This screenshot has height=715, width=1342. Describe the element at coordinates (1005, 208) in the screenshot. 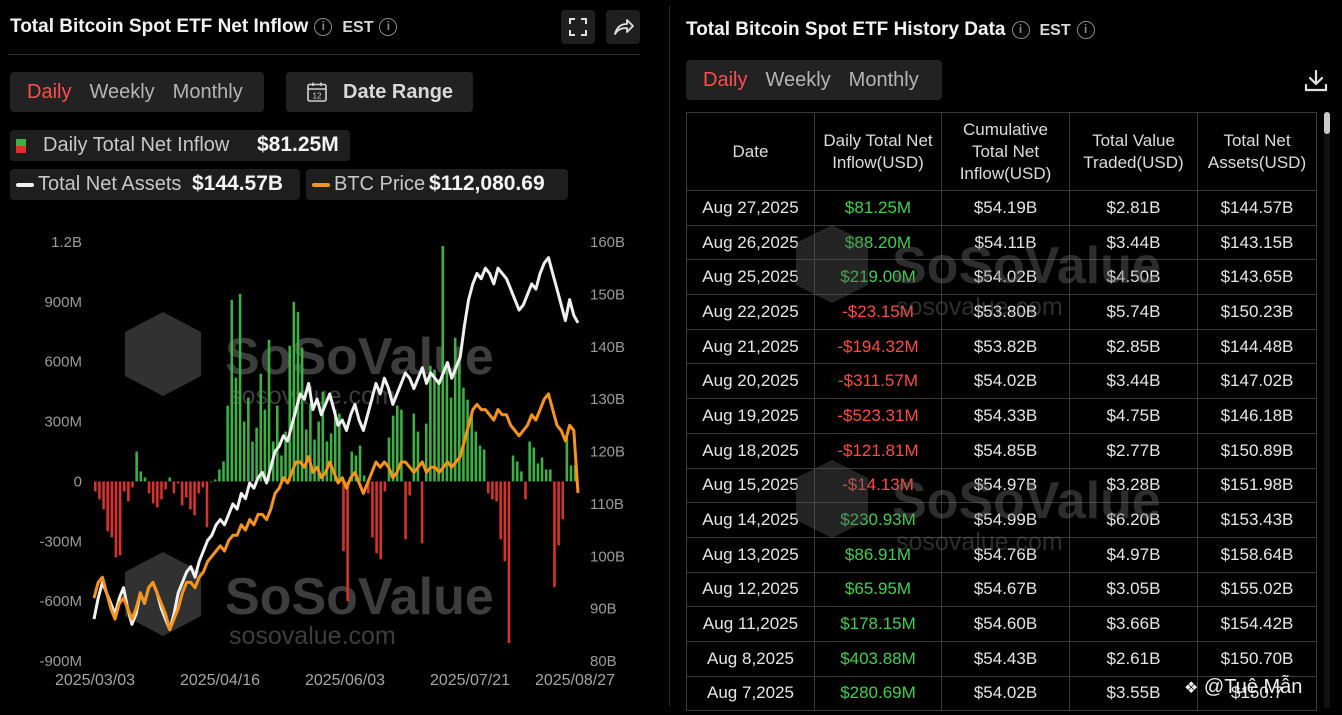

I see `cell-cumulative-inflow: $54.19B` at that location.